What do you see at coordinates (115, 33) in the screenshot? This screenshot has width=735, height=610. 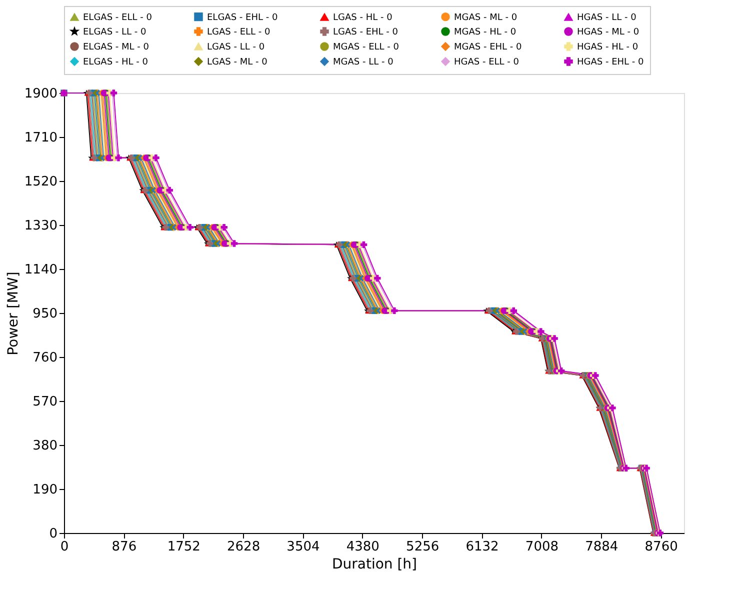 I see `legend-label: ELGAS - LL - 0` at bounding box center [115, 33].